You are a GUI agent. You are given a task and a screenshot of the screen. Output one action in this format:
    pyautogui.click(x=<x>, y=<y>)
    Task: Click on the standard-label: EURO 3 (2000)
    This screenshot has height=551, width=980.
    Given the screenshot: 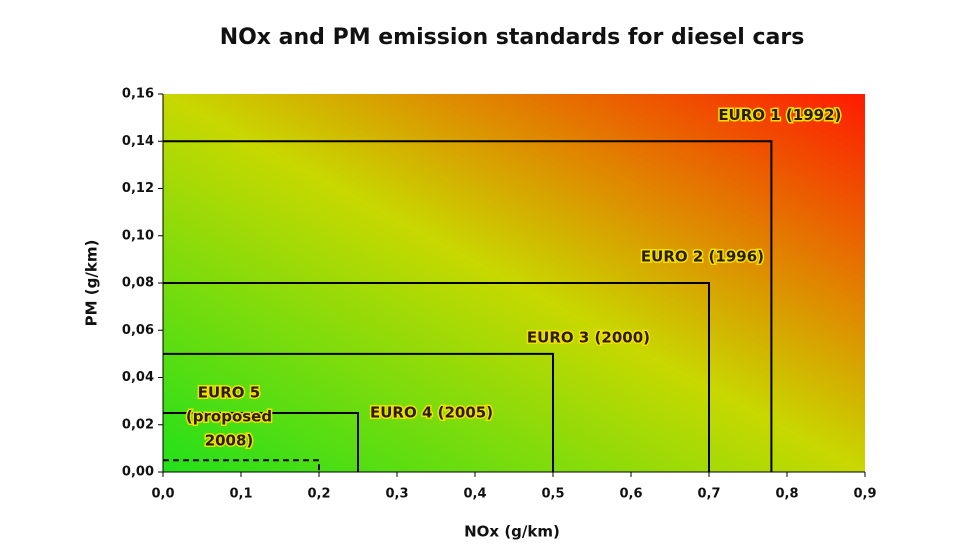 What is the action you would take?
    pyautogui.click(x=588, y=337)
    